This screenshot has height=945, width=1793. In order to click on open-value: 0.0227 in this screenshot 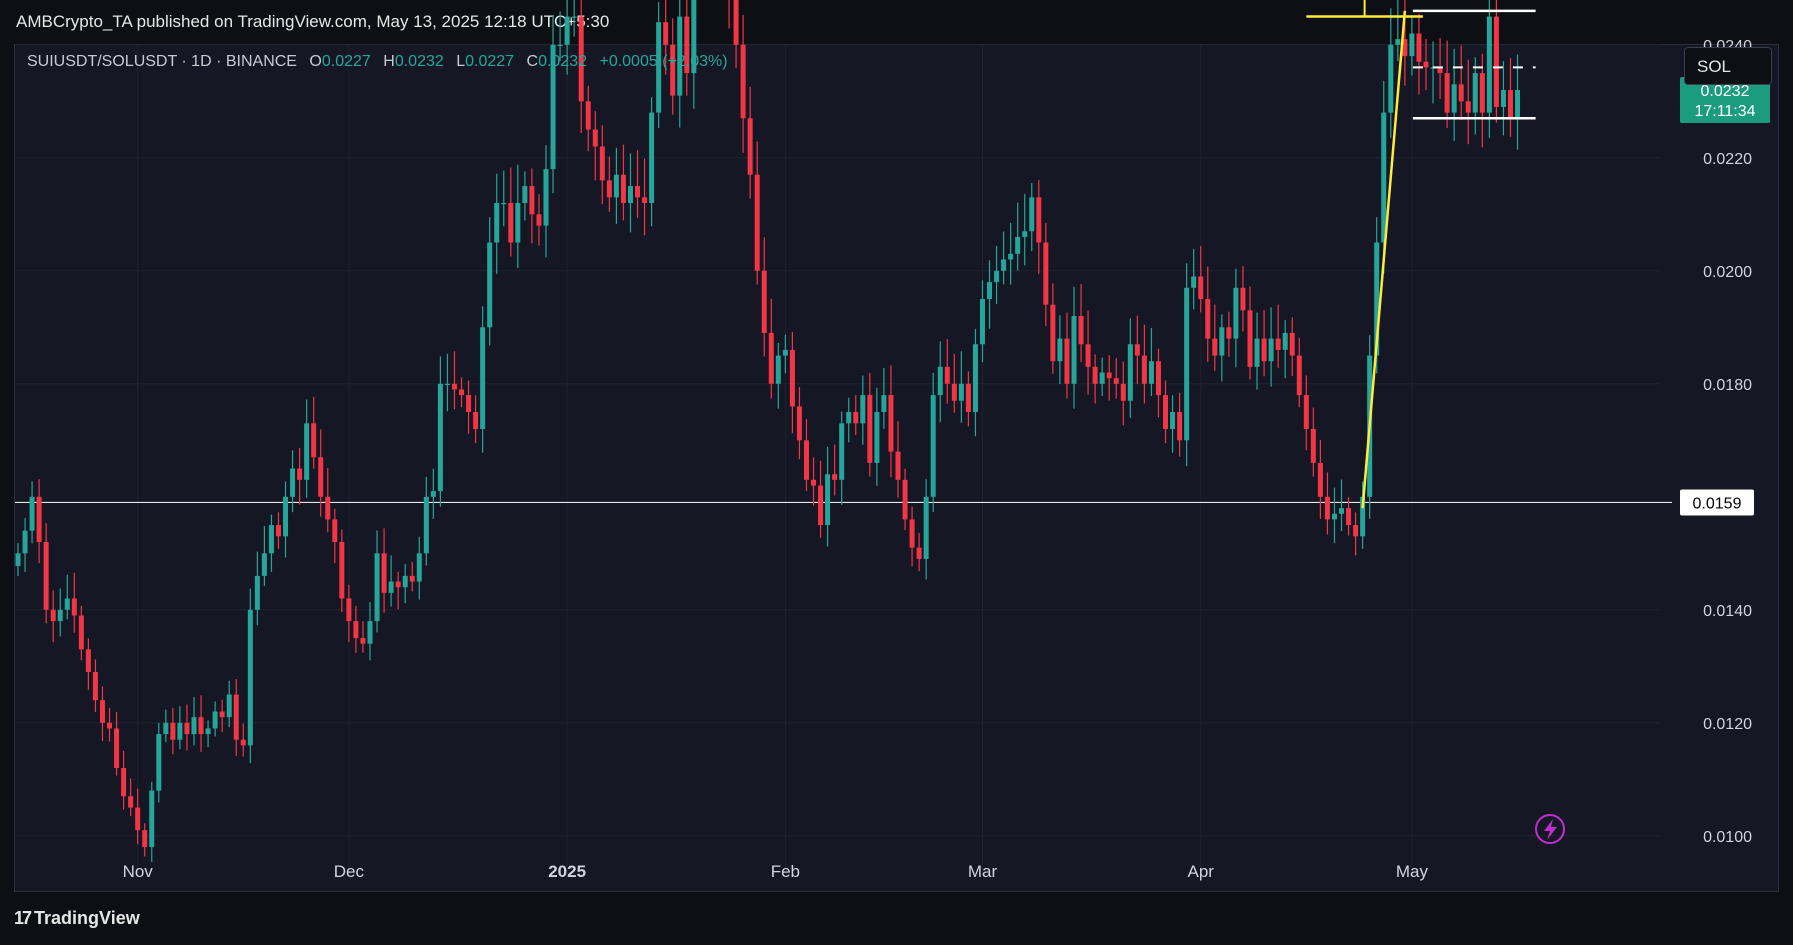, I will do `click(346, 61)`.